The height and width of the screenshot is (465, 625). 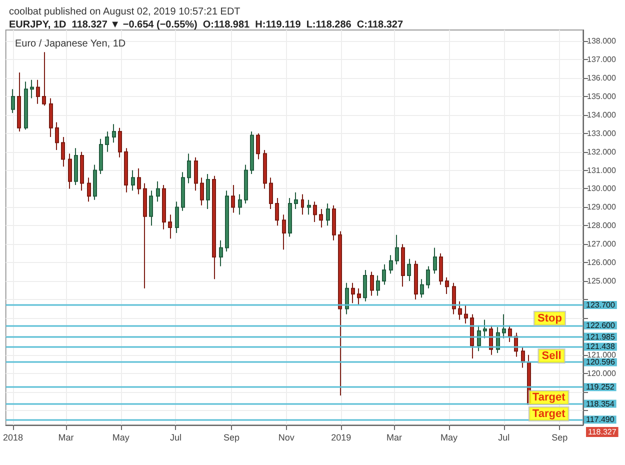 I want to click on y-tick-label: 136.000, so click(x=601, y=77).